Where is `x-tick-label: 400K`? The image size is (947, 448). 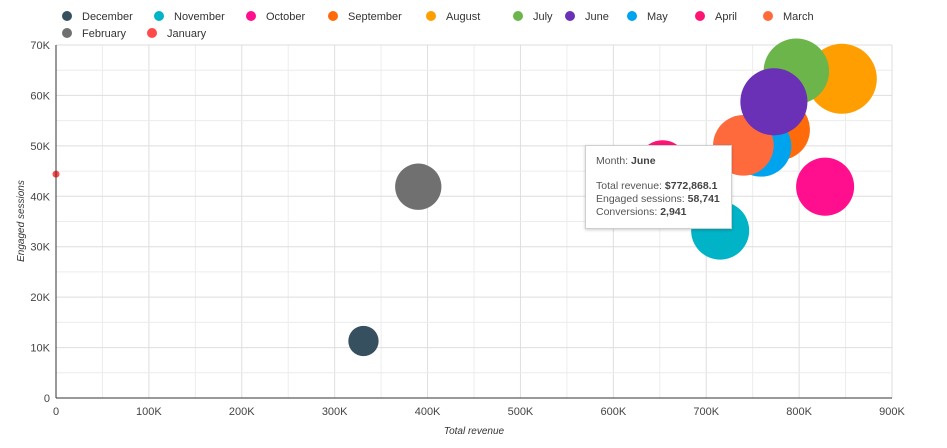 x-tick-label: 400K is located at coordinates (428, 412).